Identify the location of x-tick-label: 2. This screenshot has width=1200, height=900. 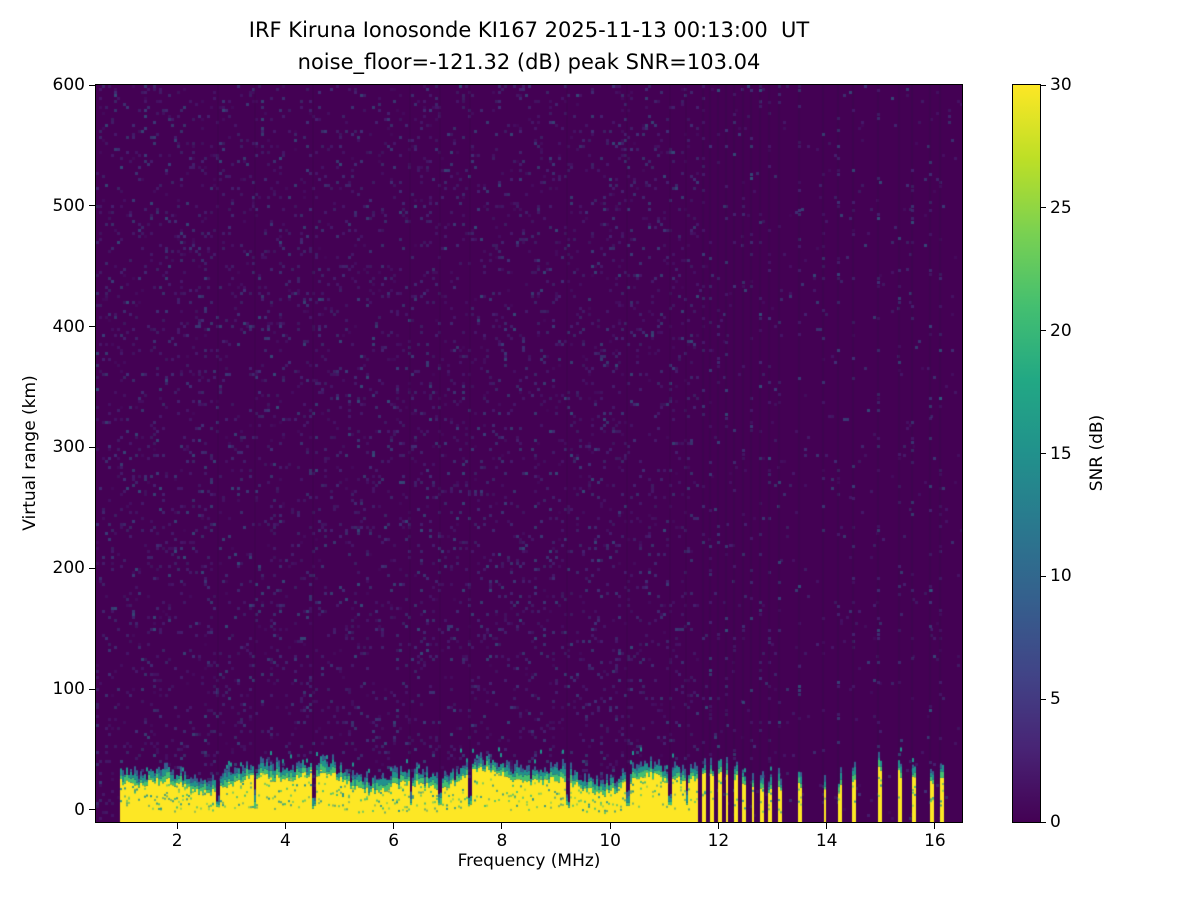
(177, 841).